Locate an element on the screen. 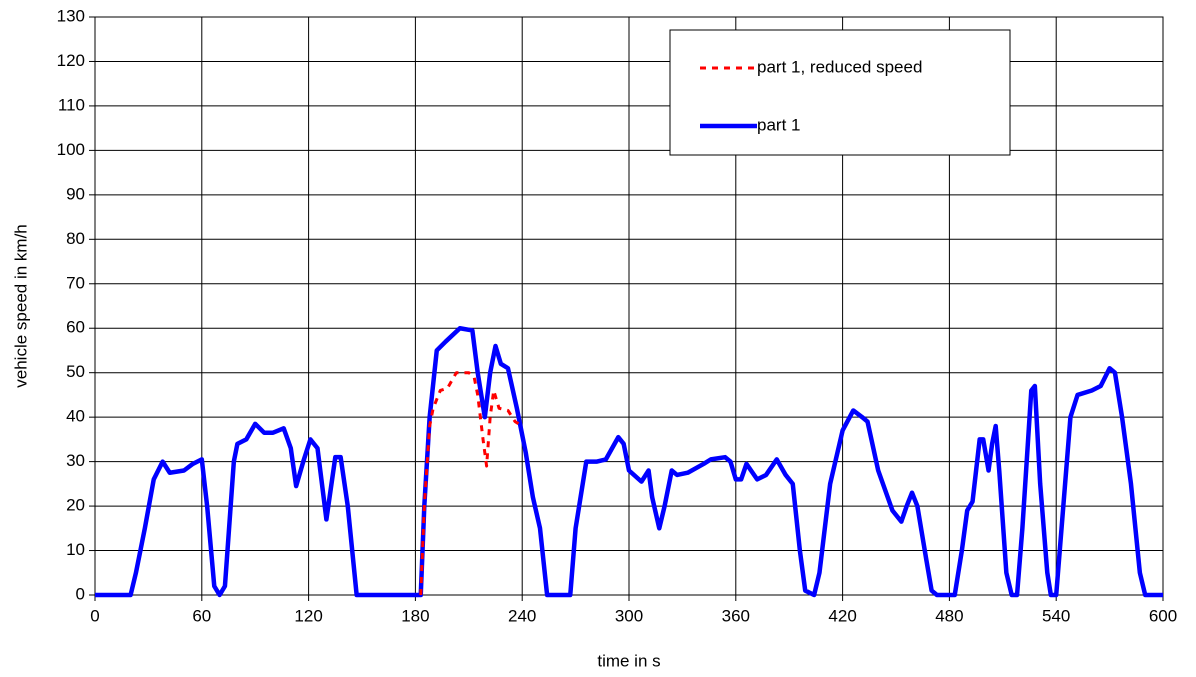 The width and height of the screenshot is (1196, 677). y-tick-label: 0 is located at coordinates (80, 593).